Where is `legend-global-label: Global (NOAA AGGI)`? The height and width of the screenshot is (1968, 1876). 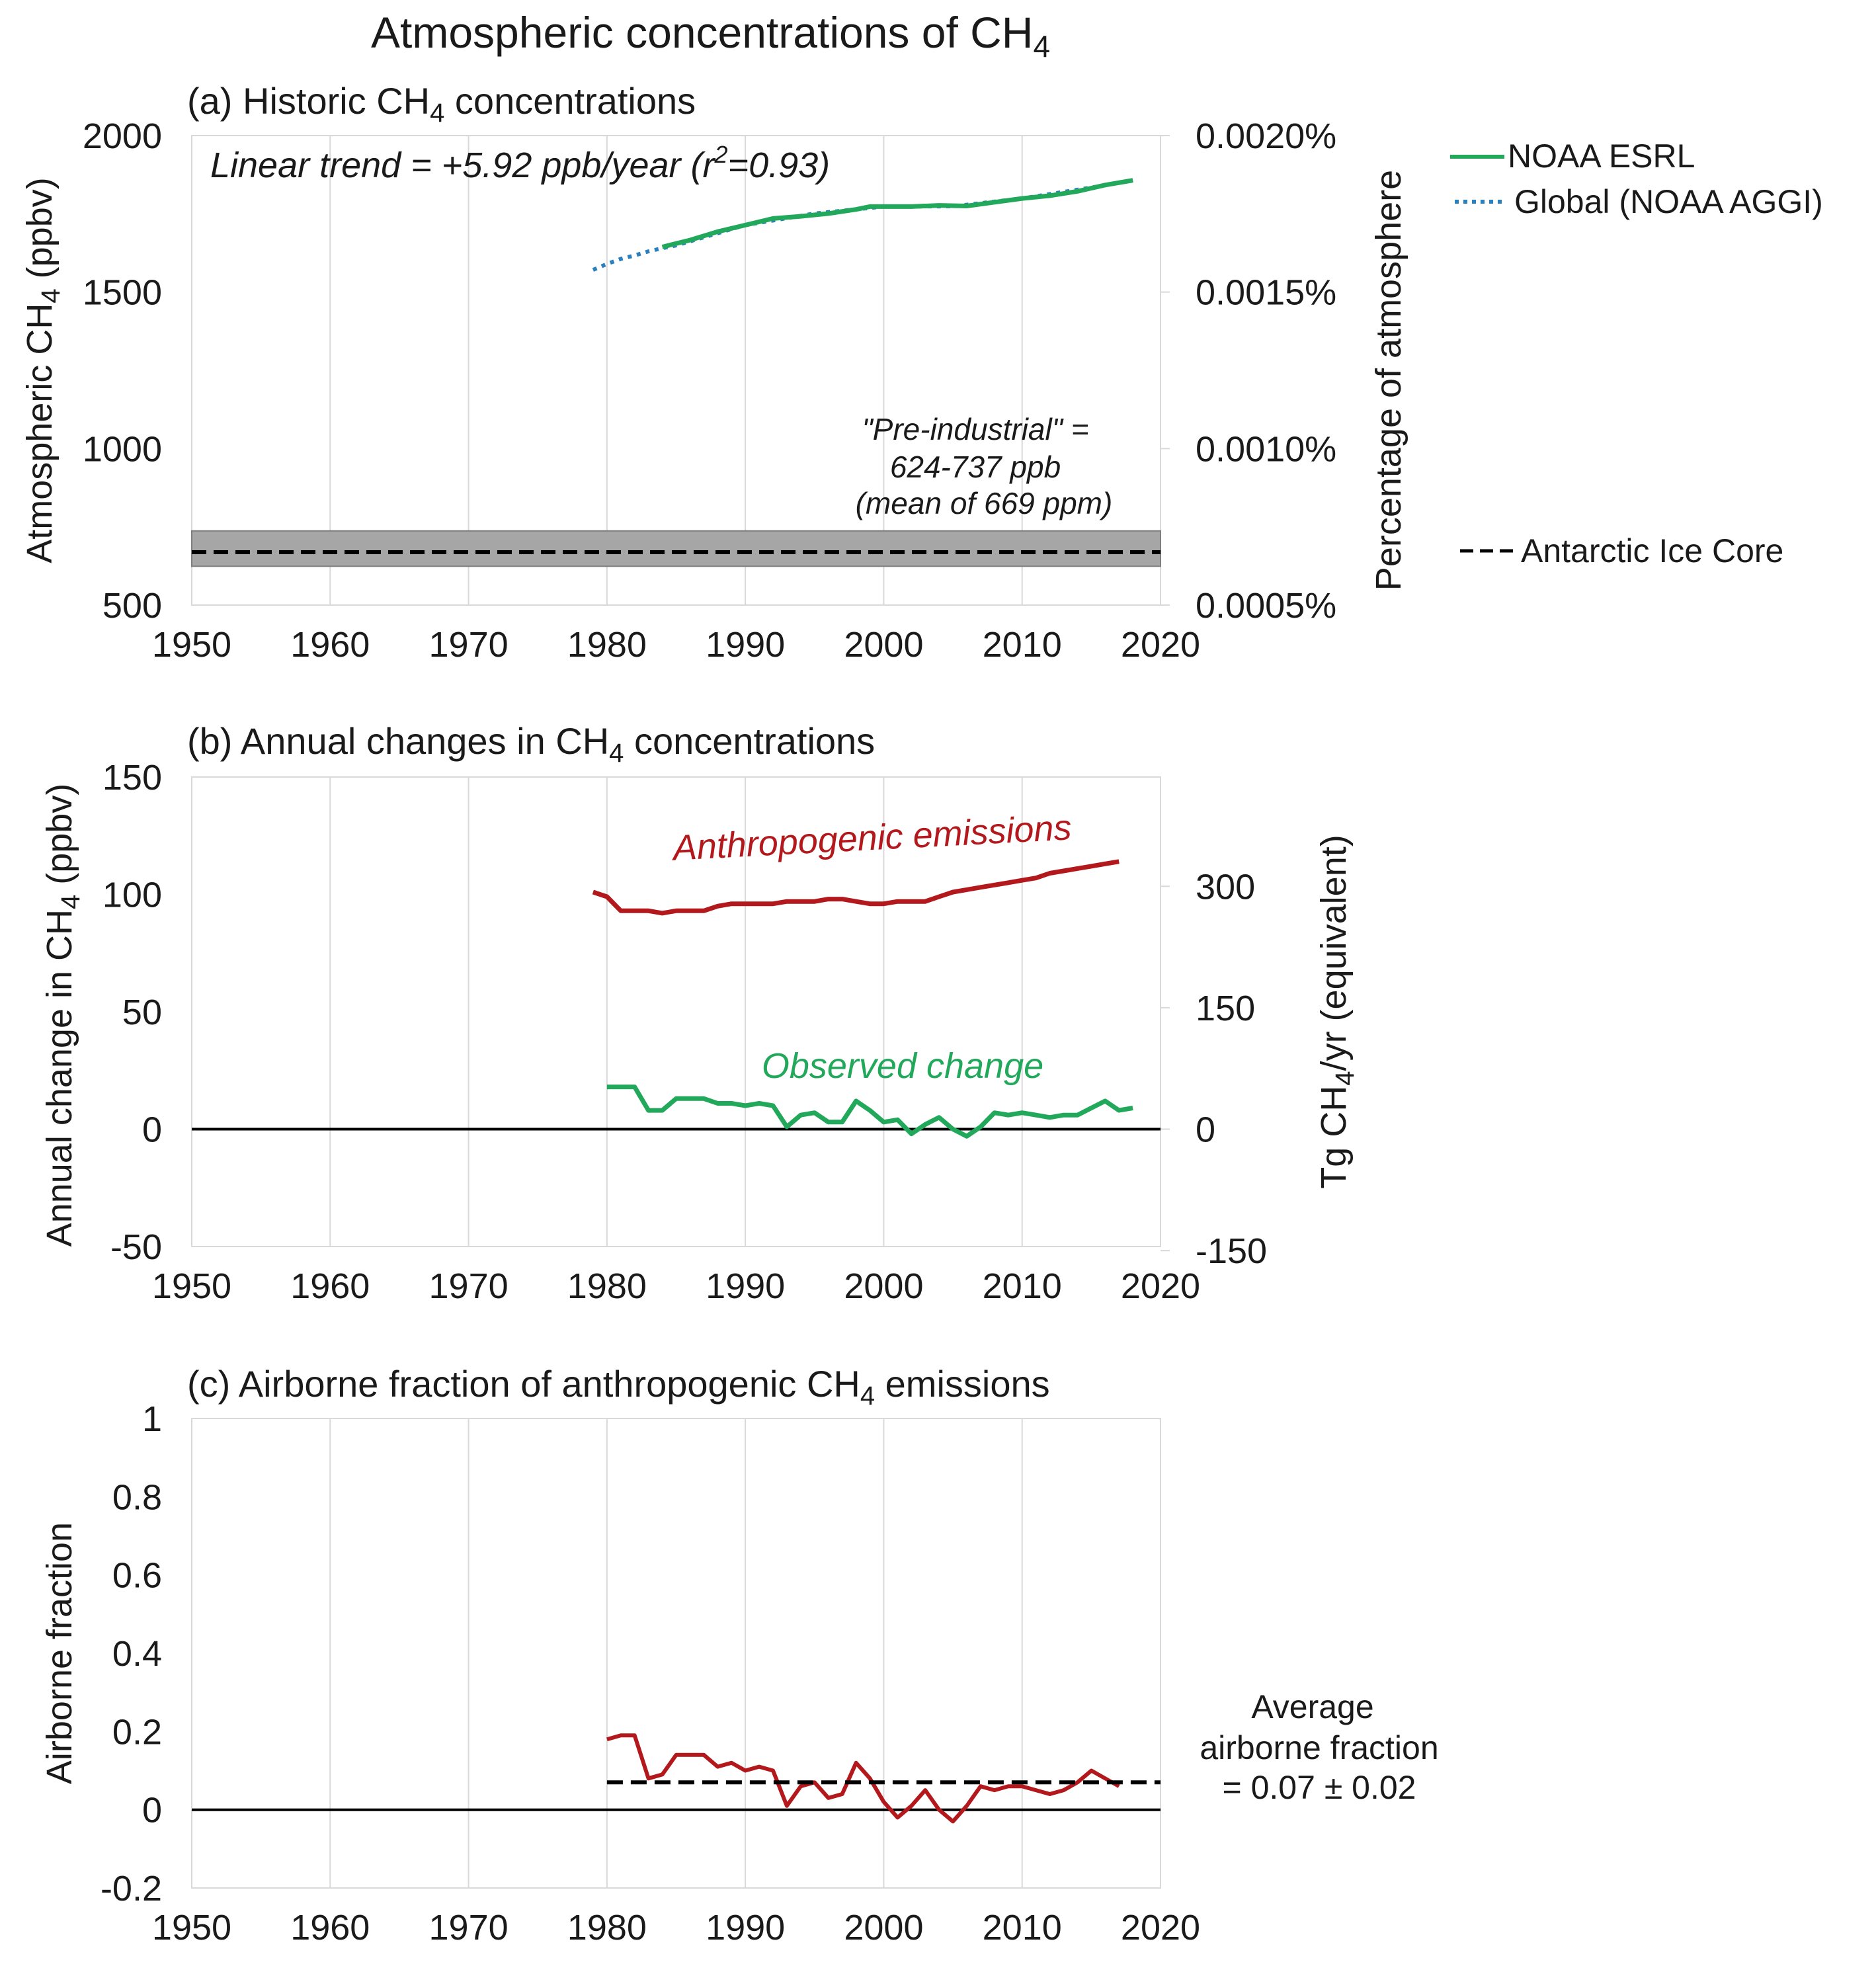 legend-global-label: Global (NOAA AGGI) is located at coordinates (1668, 201).